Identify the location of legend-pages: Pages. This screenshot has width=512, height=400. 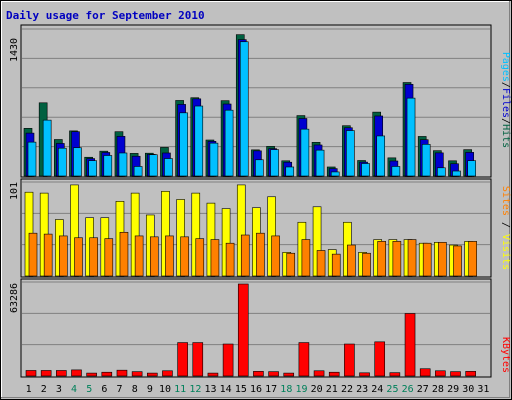
(505, 67).